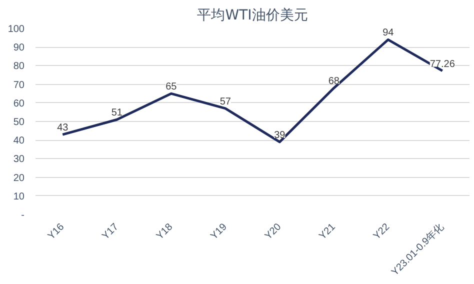 The height and width of the screenshot is (284, 474). Describe the element at coordinates (23, 215) in the screenshot. I see `y-tick-label: -` at that location.